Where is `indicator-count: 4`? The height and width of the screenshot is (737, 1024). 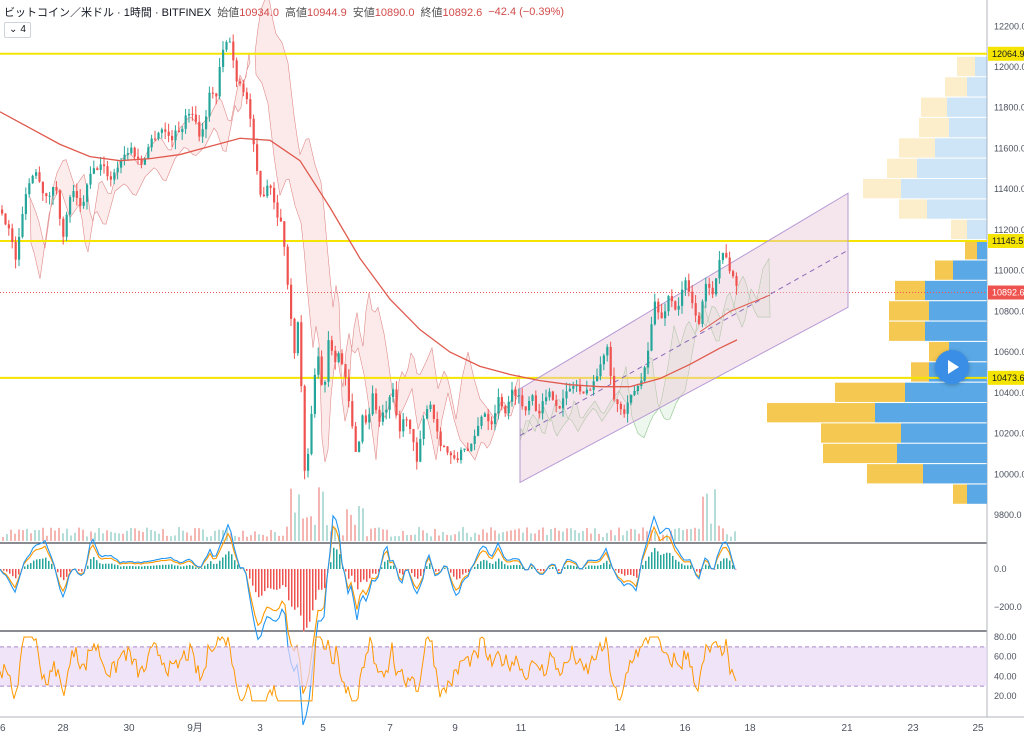 indicator-count: 4 is located at coordinates (23, 29).